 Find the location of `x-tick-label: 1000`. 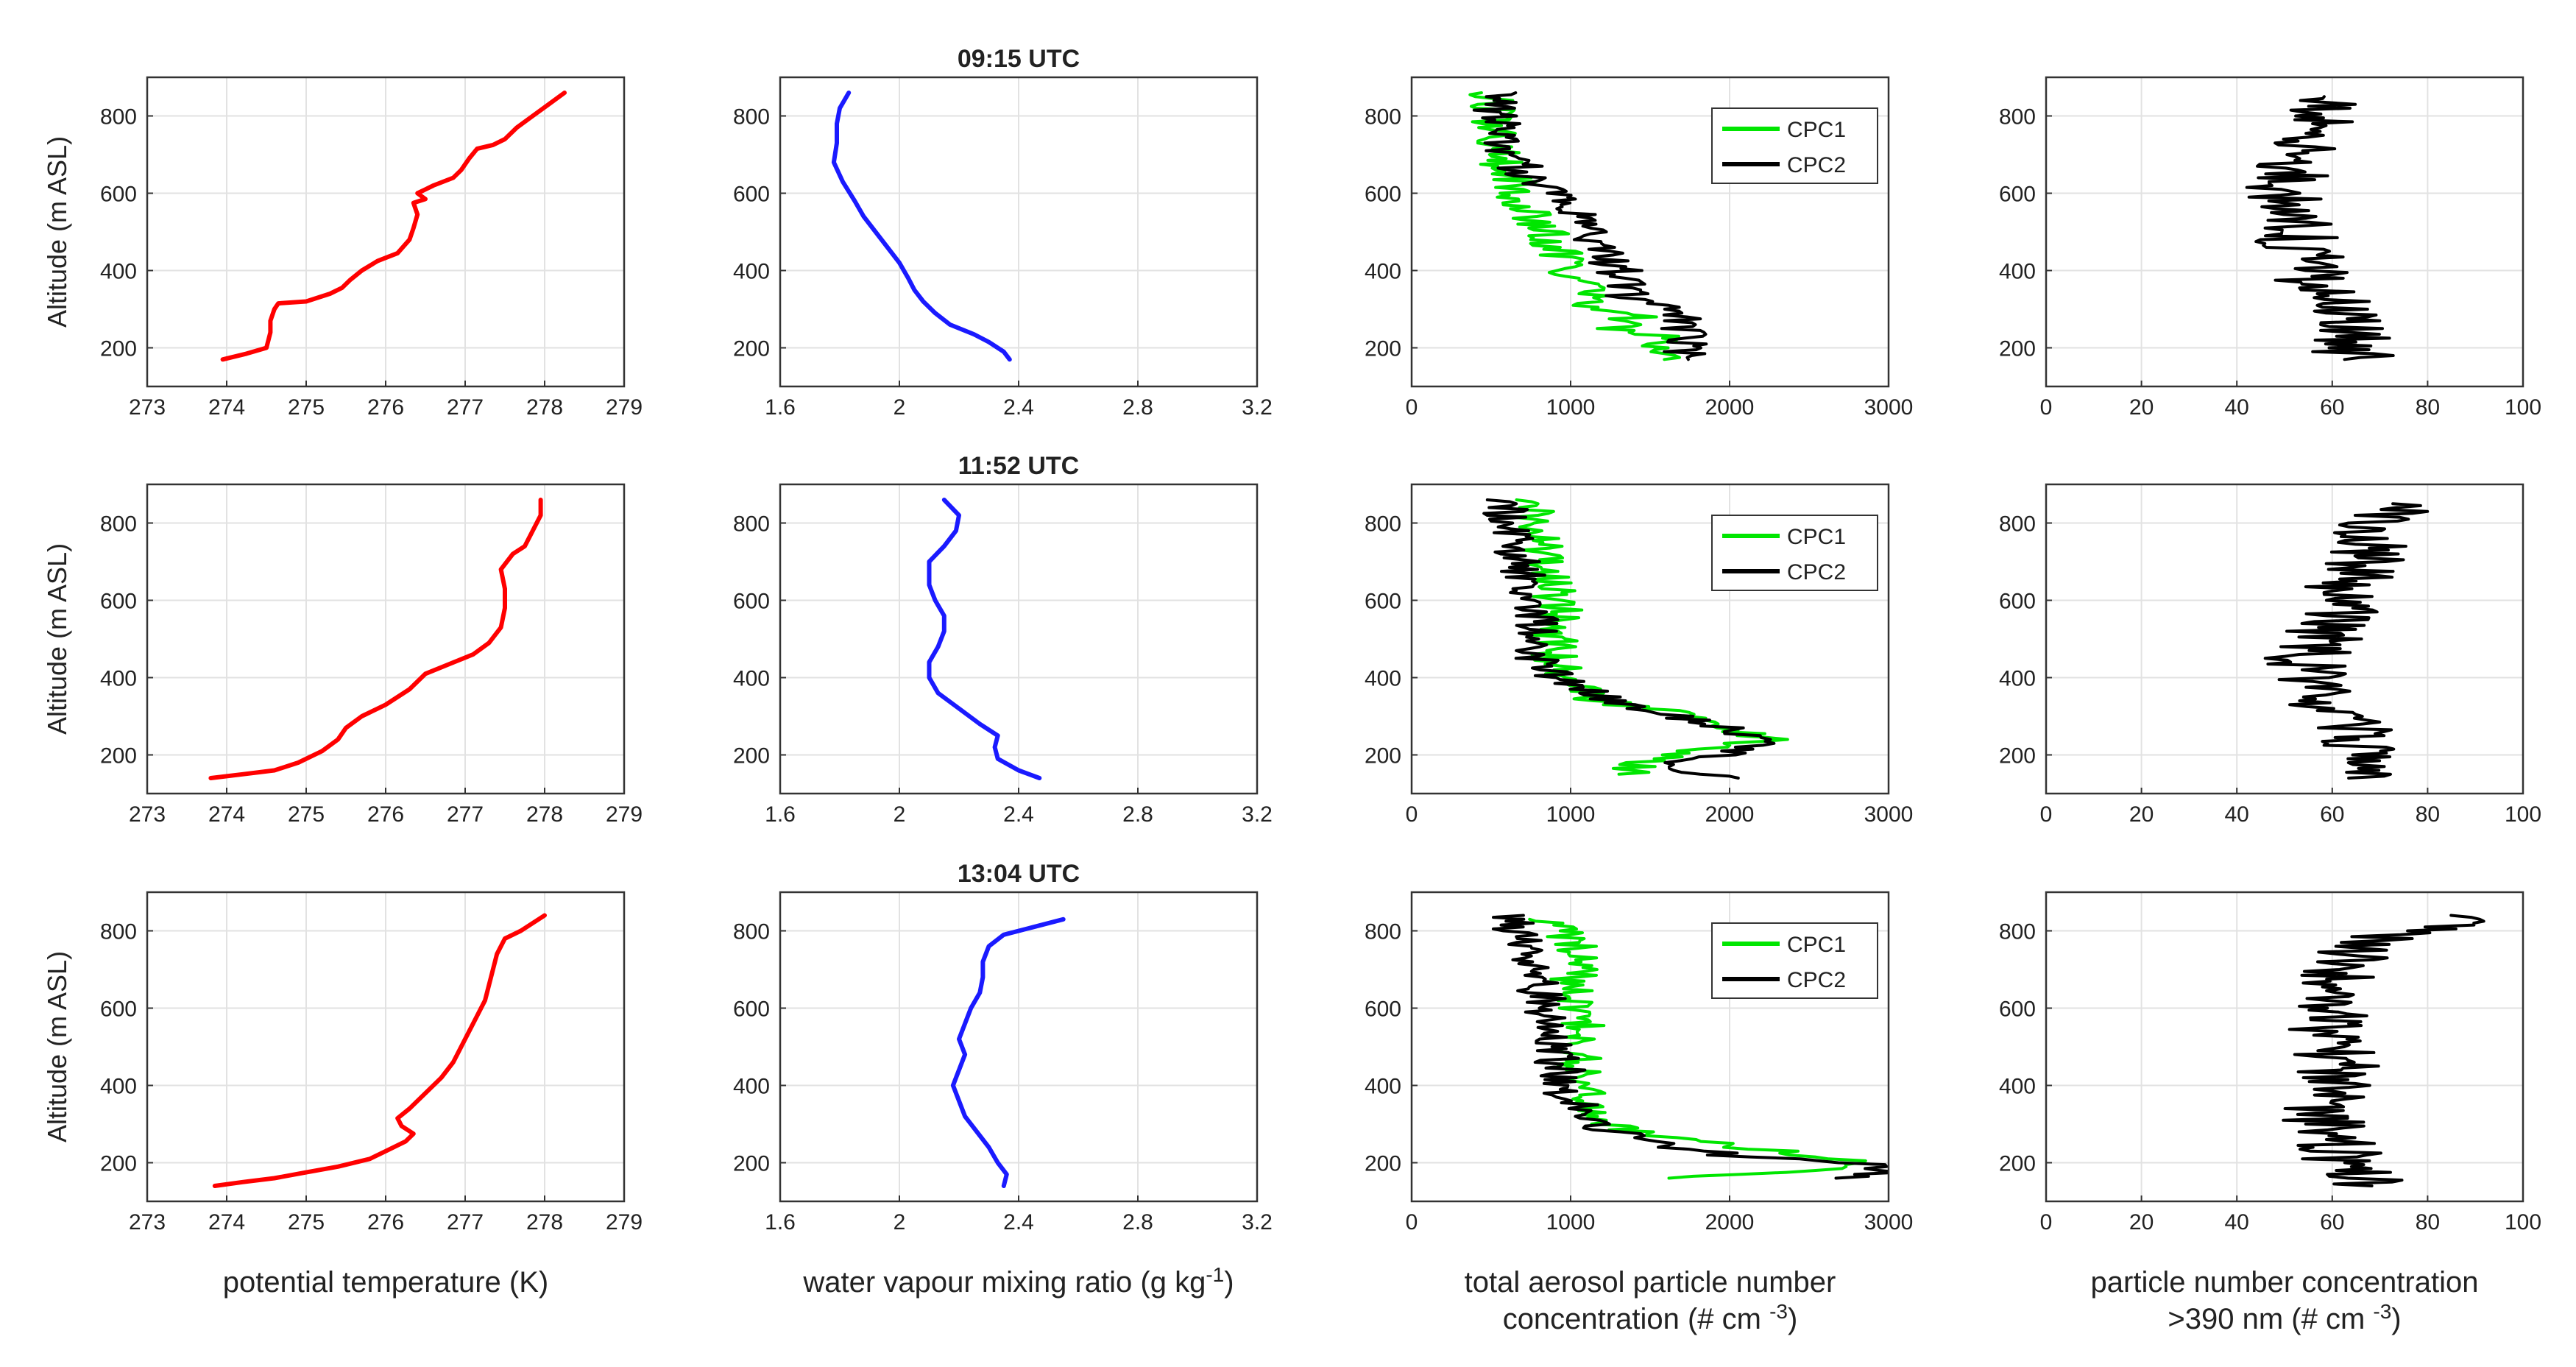

x-tick-label: 1000 is located at coordinates (1571, 1222).